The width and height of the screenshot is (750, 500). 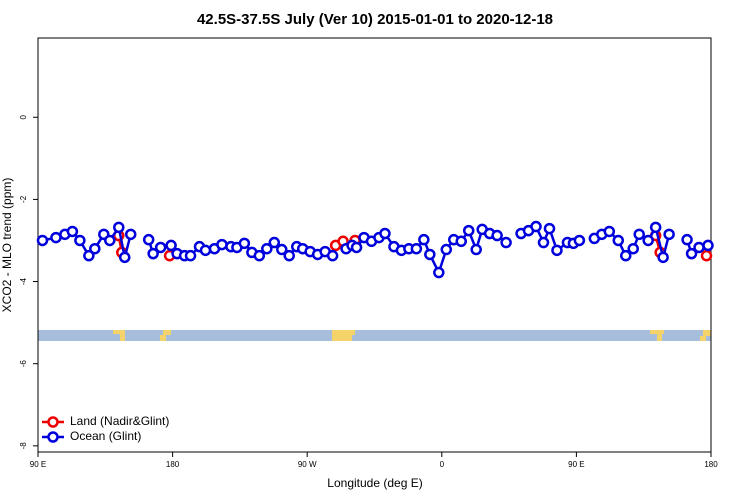 What do you see at coordinates (23, 199) in the screenshot?
I see `y-tick-label: -2` at bounding box center [23, 199].